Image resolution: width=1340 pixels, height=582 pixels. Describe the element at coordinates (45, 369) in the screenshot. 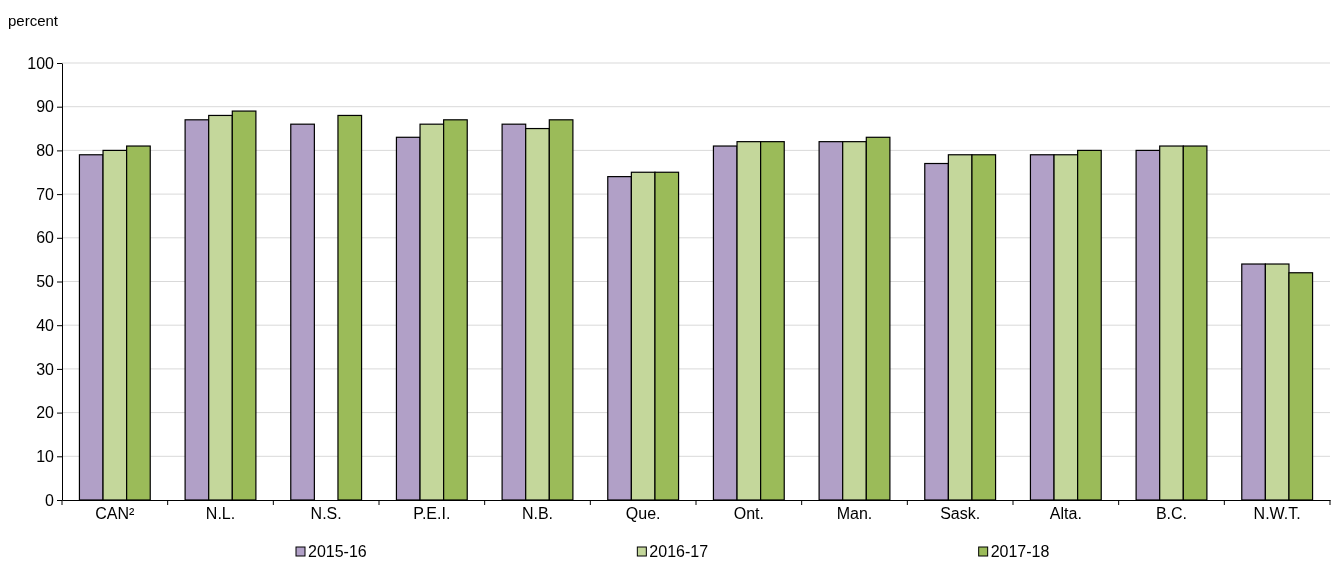

I see `y-tick-label: 30` at that location.